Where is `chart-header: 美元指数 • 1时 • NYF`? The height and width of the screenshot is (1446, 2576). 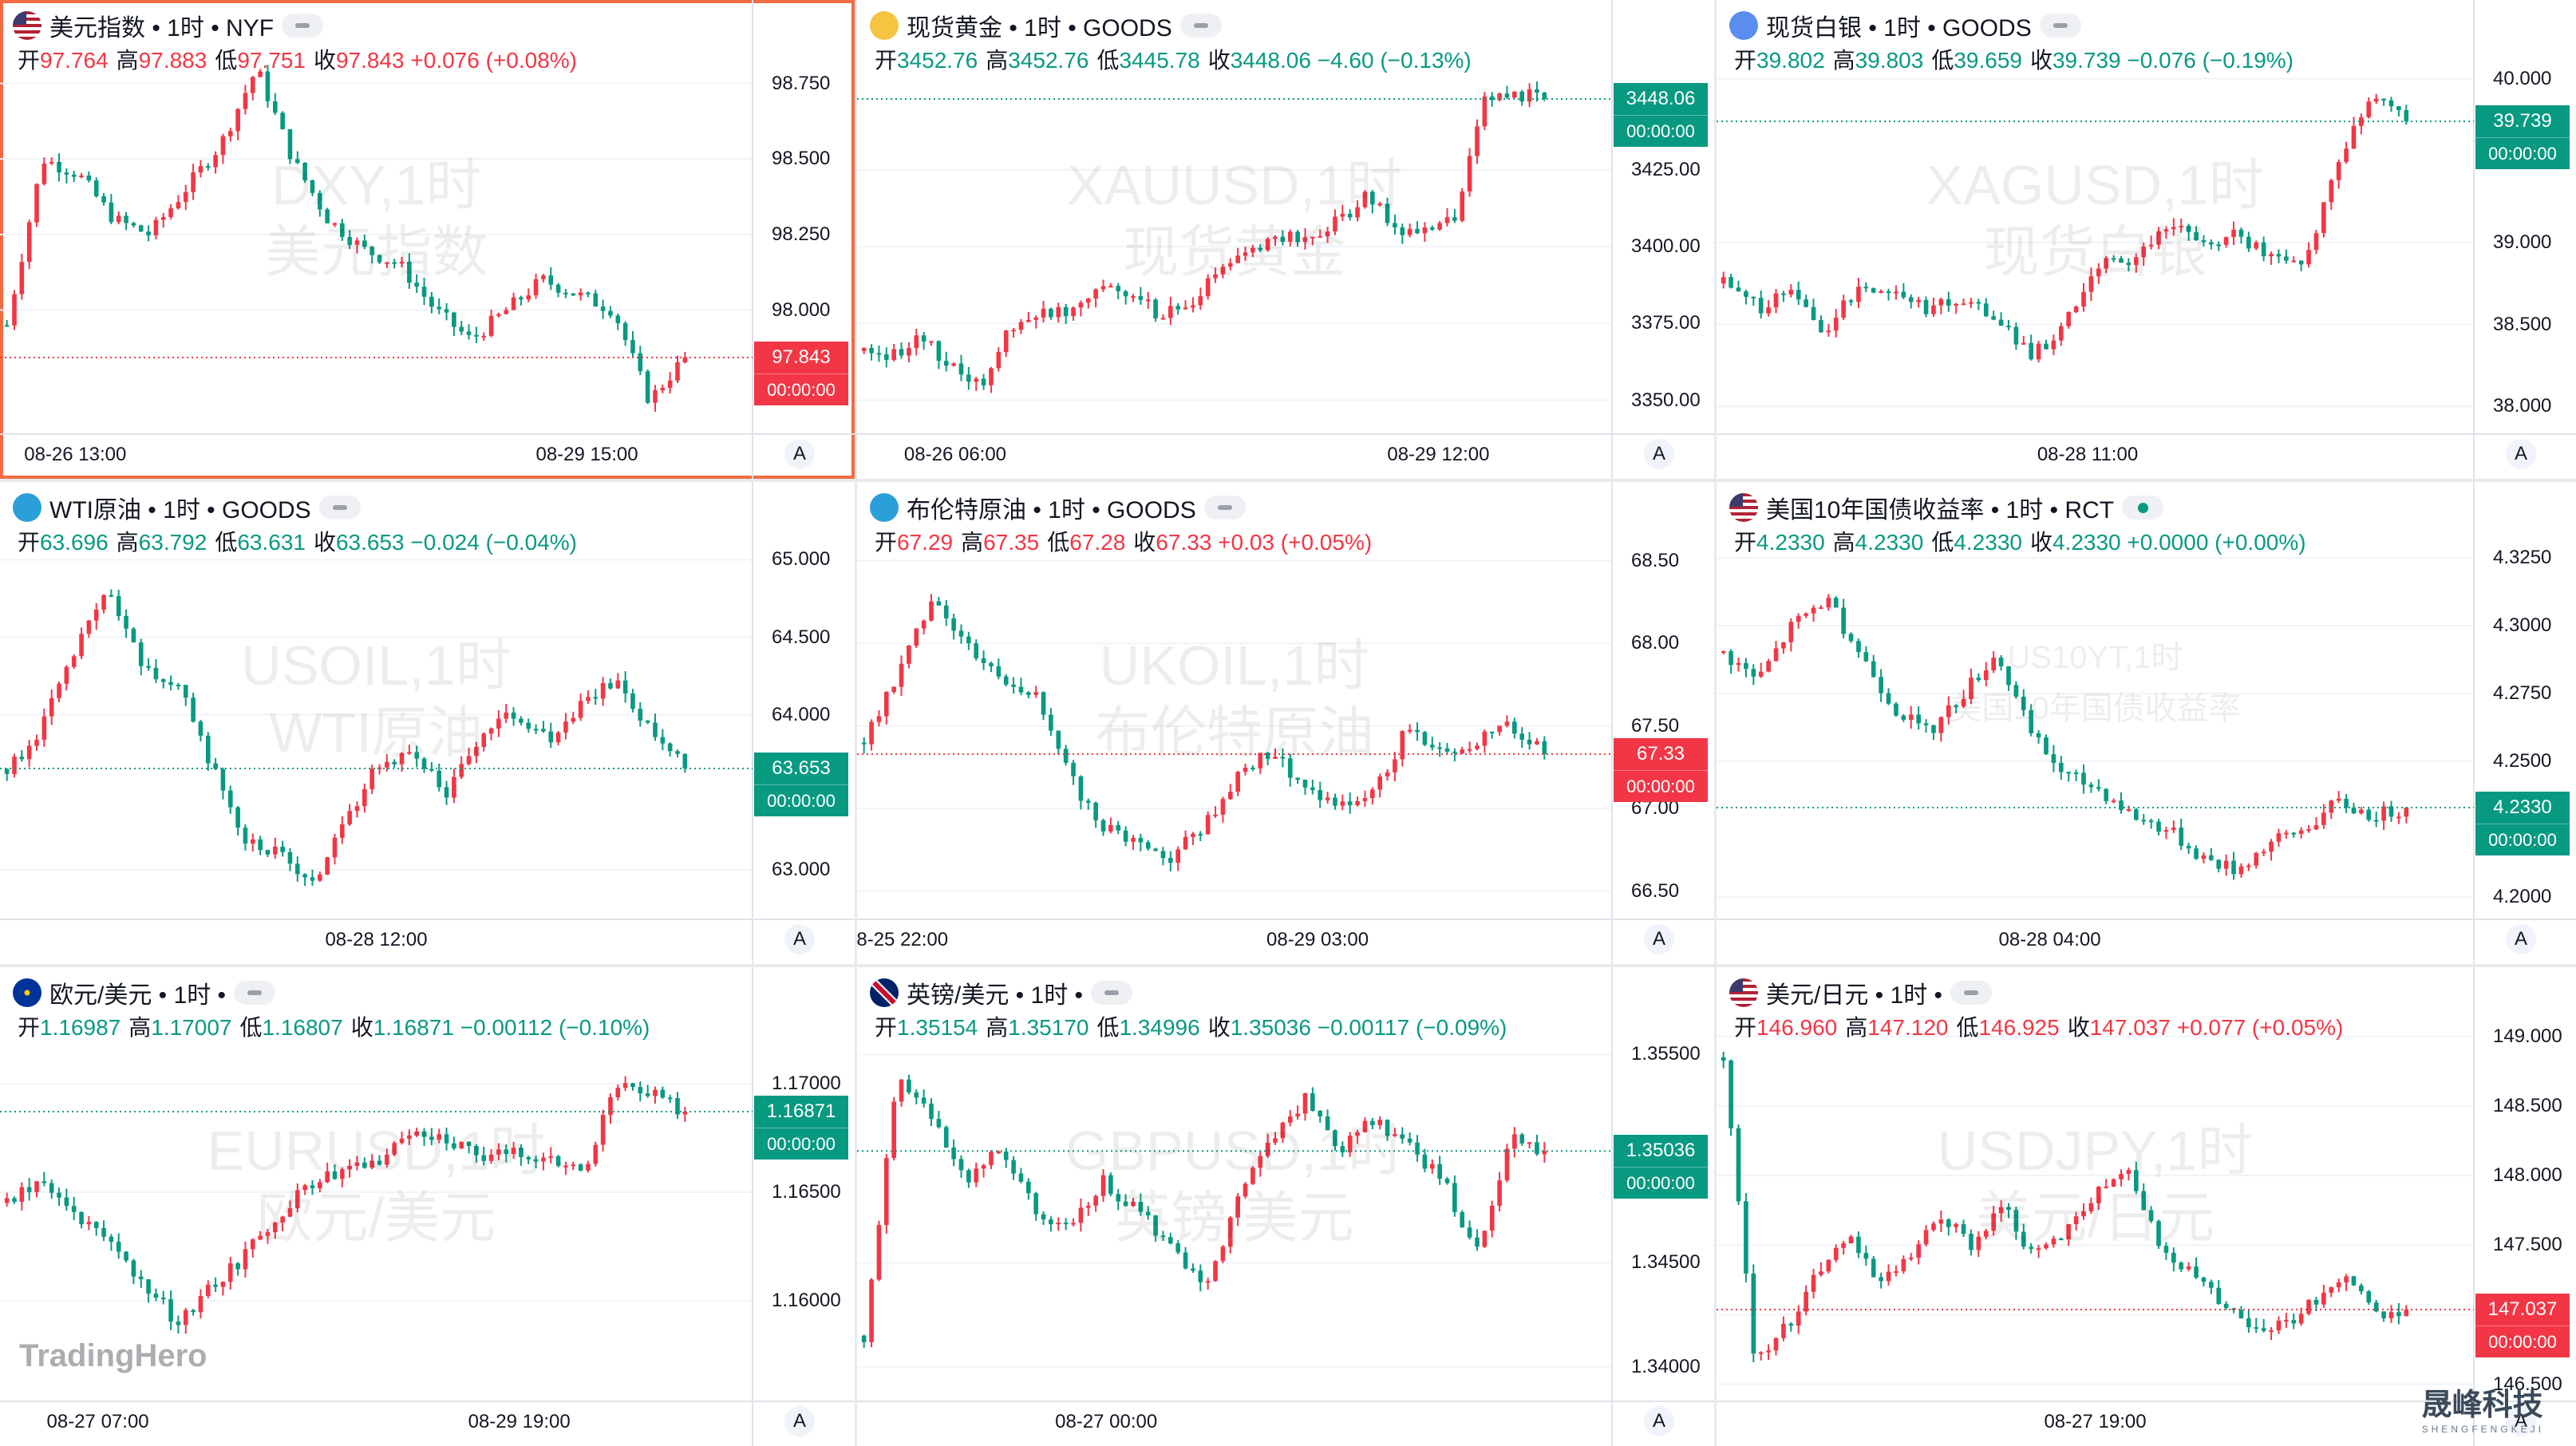 chart-header: 美元指数 • 1时 • NYF is located at coordinates (168, 25).